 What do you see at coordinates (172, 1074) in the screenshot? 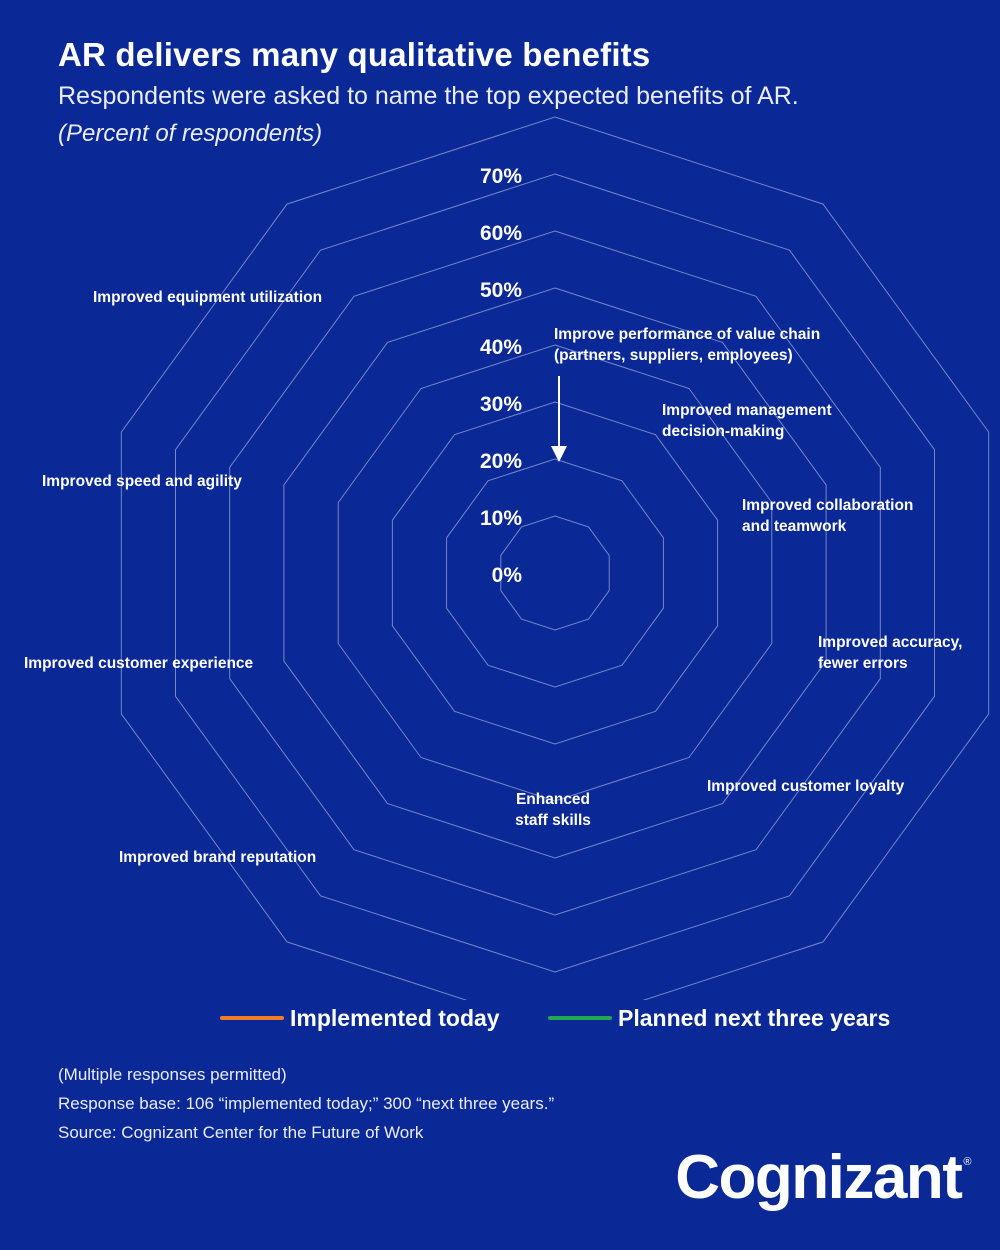
I see `footnote-multiple: (Multiple responses permitted)` at bounding box center [172, 1074].